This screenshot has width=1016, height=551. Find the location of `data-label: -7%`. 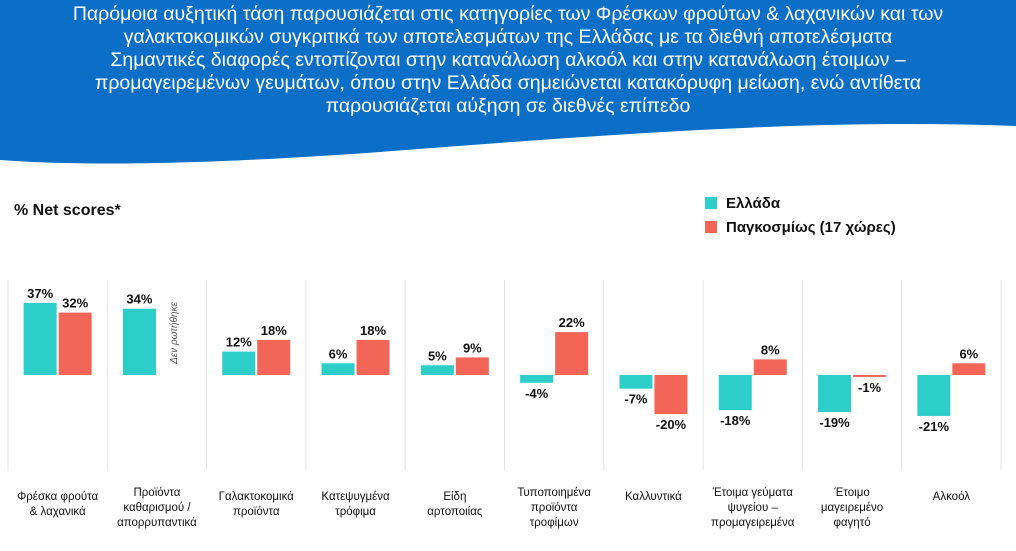

data-label: -7% is located at coordinates (636, 399).